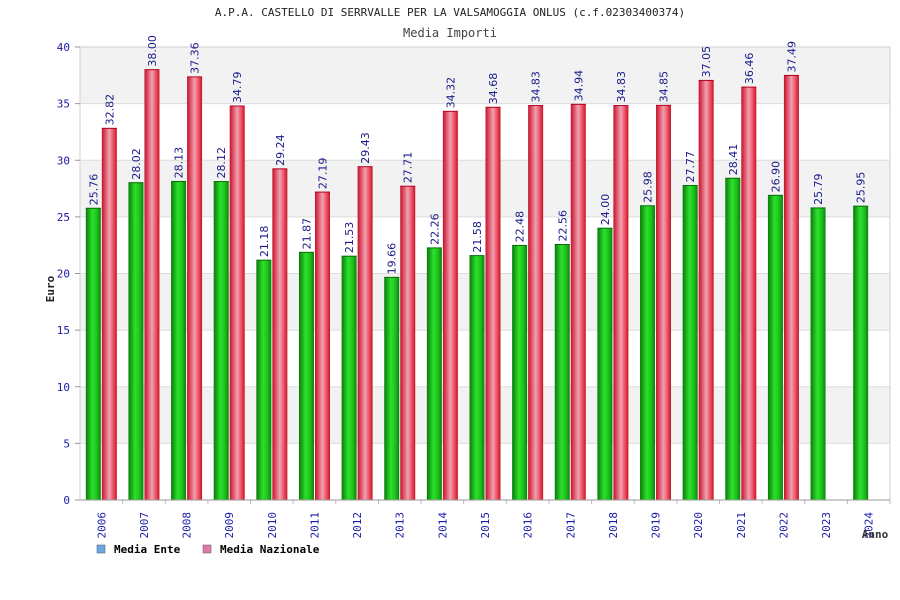  I want to click on data-label-media-nazionale-2010: 29.24, so click(280, 150).